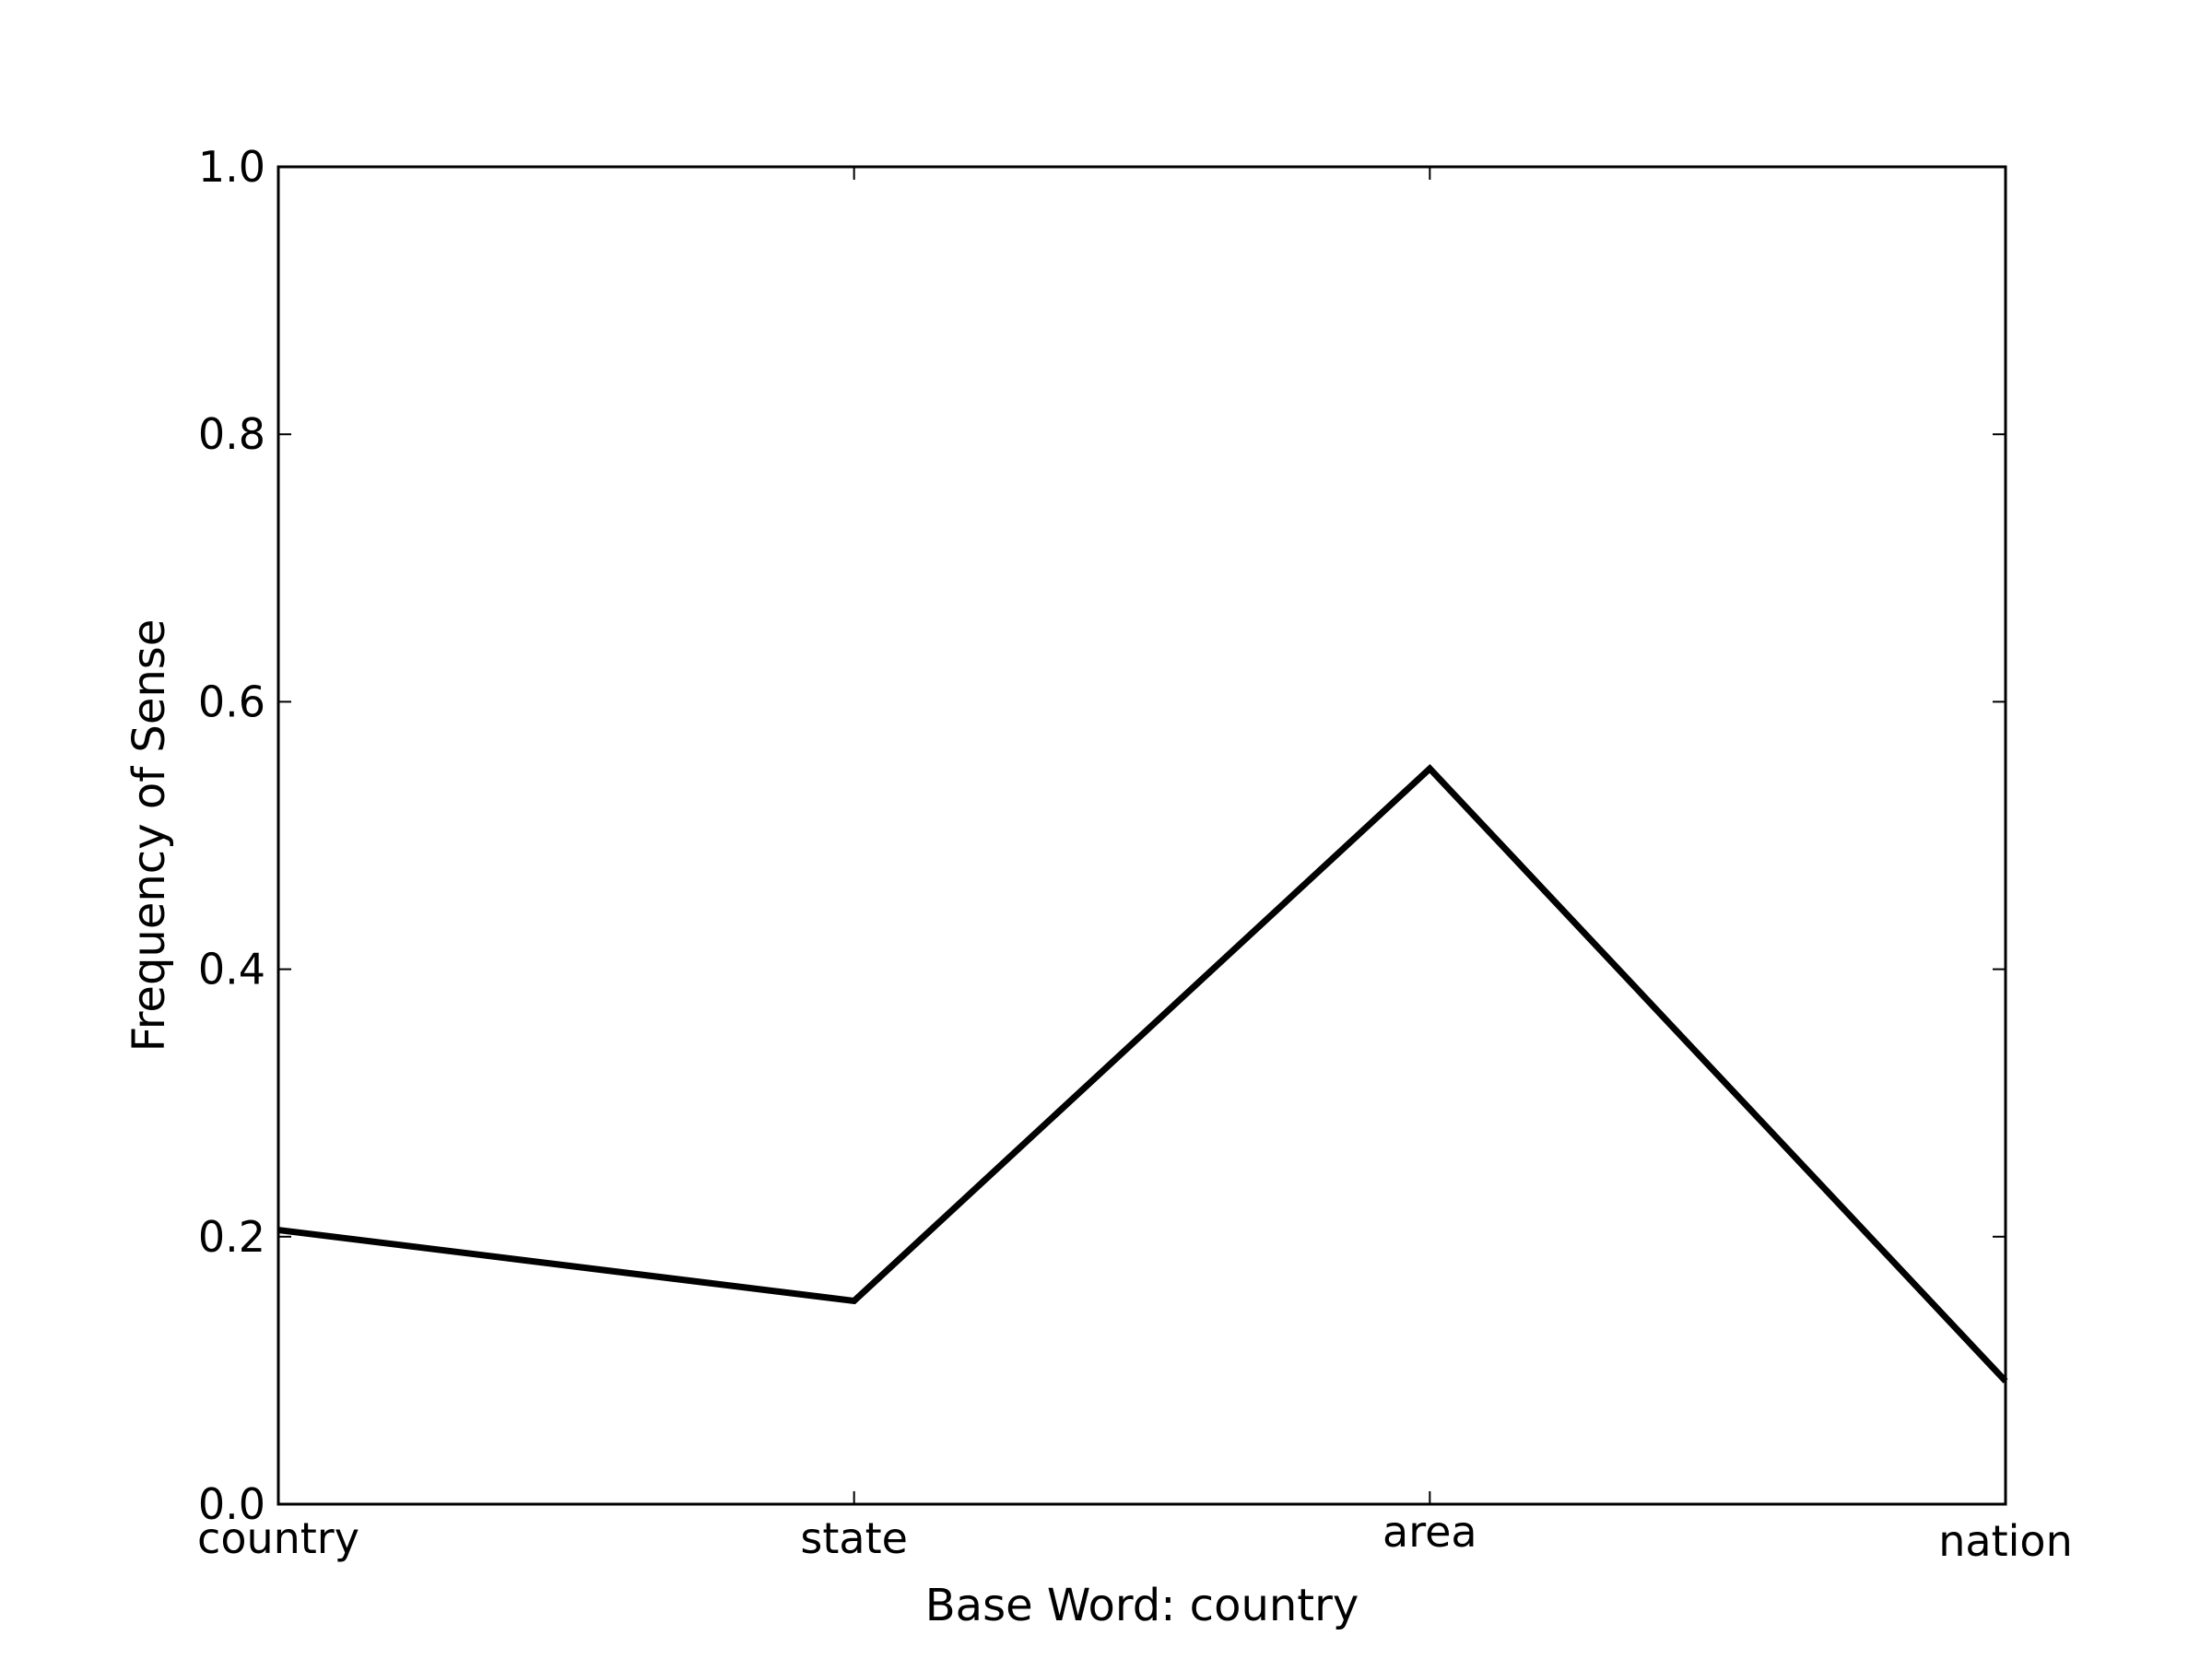 This screenshot has width=2212, height=1659. I want to click on y-axis-label: Frequency of Sense, so click(149, 836).